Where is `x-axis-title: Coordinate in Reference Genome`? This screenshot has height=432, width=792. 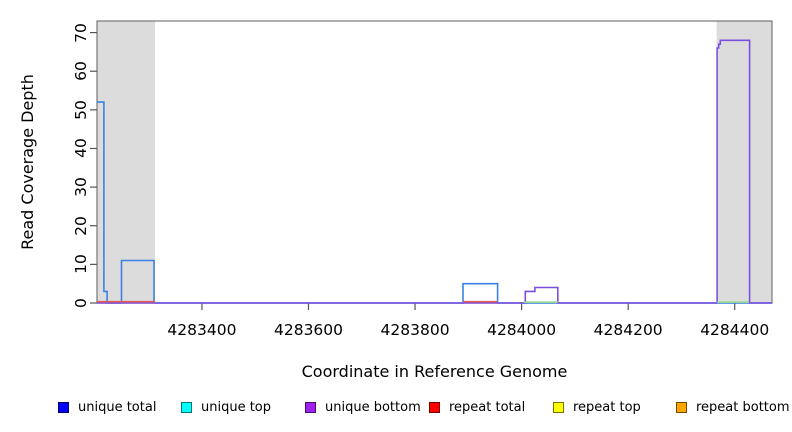
x-axis-title: Coordinate in Reference Genome is located at coordinates (434, 371).